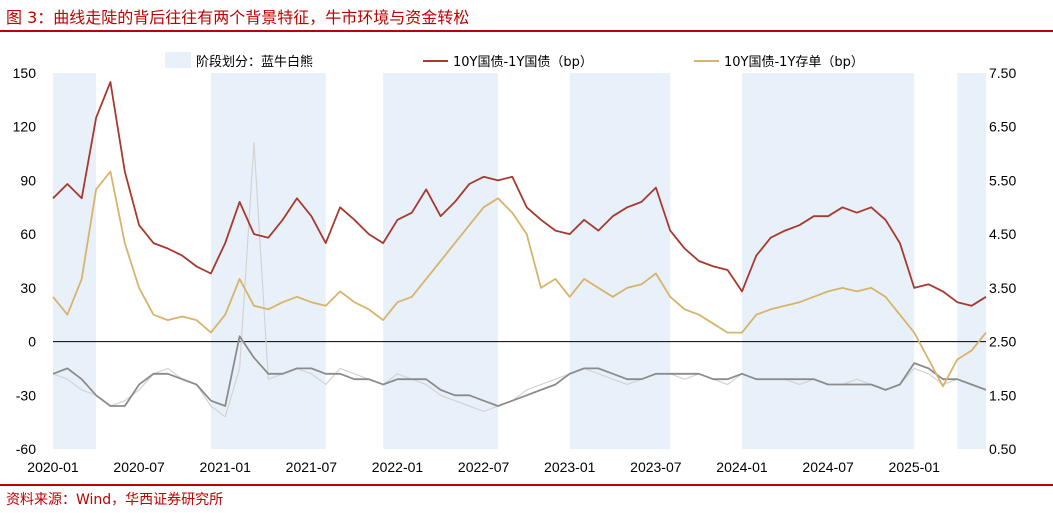  What do you see at coordinates (26, 395) in the screenshot?
I see `y-left-tick-label: -30` at bounding box center [26, 395].